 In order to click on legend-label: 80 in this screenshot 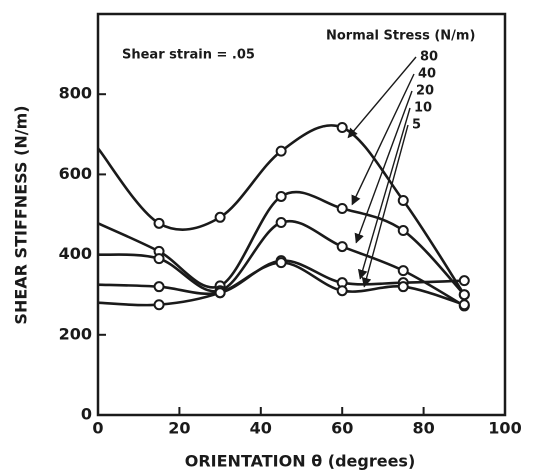, I will do `click(429, 57)`.